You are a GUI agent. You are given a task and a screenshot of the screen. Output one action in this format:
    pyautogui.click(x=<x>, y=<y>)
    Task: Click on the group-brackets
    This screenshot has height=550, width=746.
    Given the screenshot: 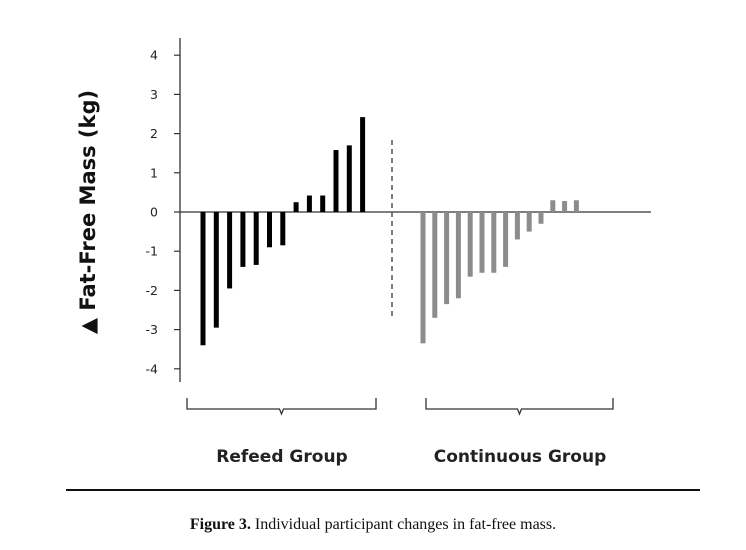 What is the action you would take?
    pyautogui.click(x=400, y=407)
    